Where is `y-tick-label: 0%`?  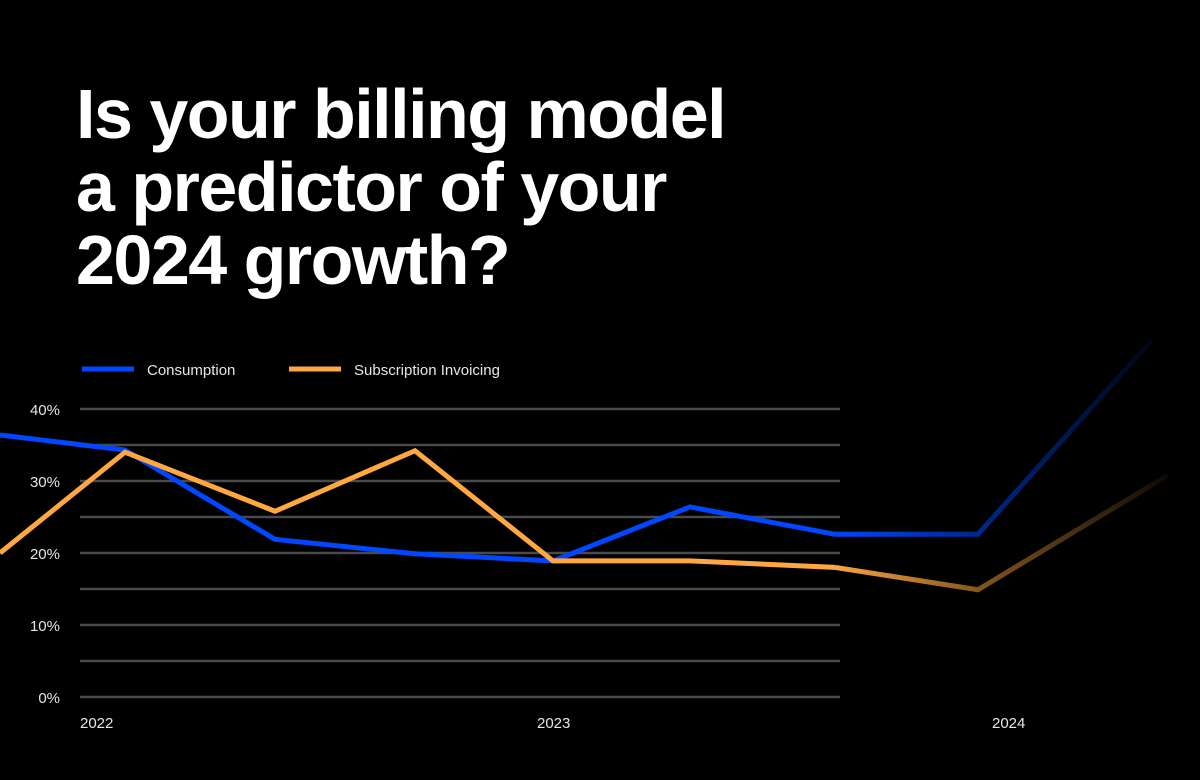
y-tick-label: 0% is located at coordinates (49, 698).